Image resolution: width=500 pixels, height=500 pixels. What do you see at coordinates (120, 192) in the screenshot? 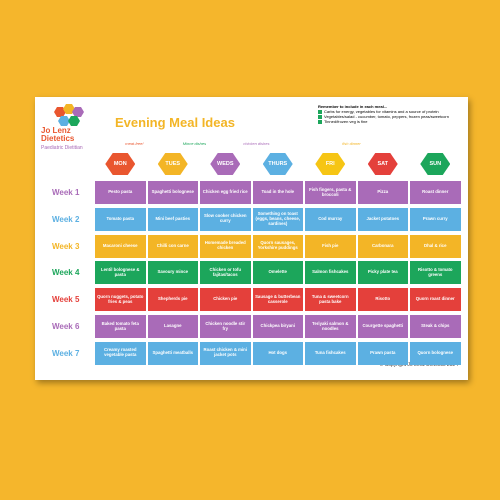
I see `meal-cell: Pesto pasta` at bounding box center [120, 192].